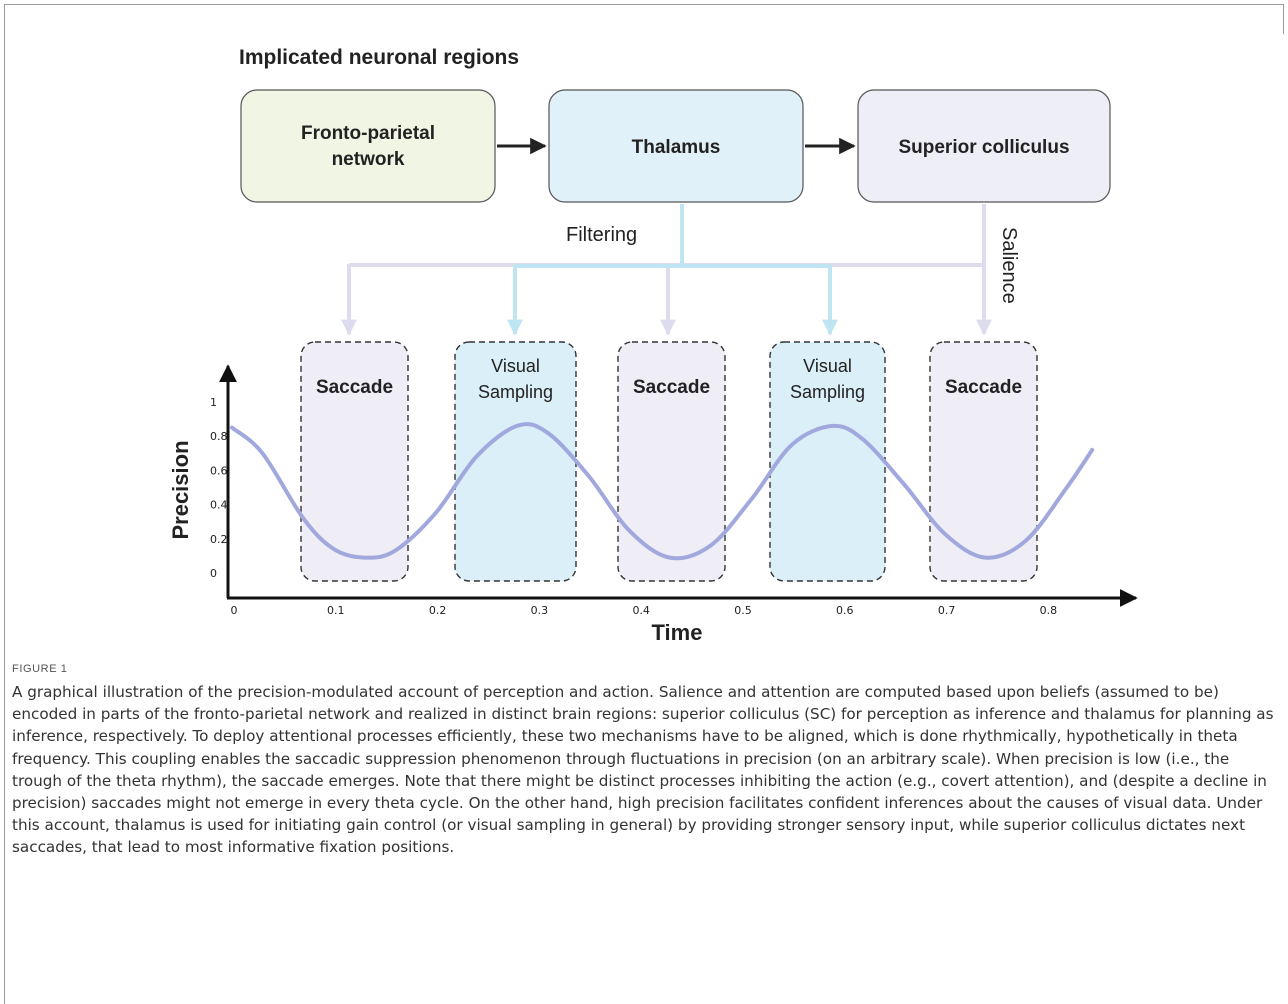 This screenshot has width=1288, height=1004. Describe the element at coordinates (1283, 19) in the screenshot. I see `figure-frame-right-edge` at that location.